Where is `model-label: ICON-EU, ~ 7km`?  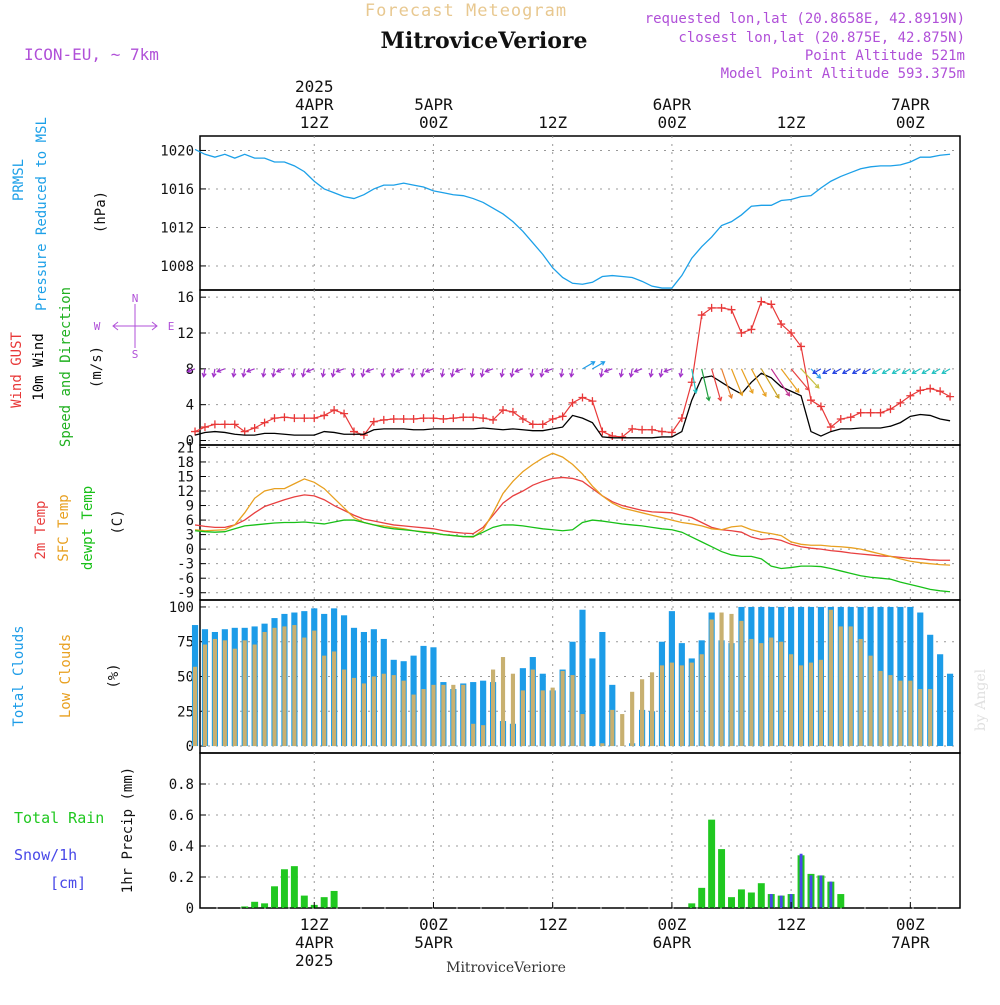 model-label: ICON-EU, ~ 7km is located at coordinates (91, 54).